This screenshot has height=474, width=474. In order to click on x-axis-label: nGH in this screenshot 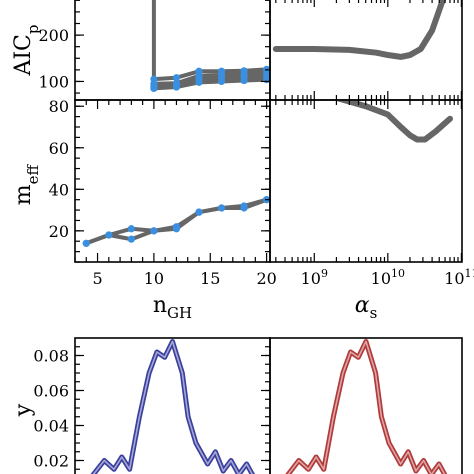, I will do `click(172, 307)`.